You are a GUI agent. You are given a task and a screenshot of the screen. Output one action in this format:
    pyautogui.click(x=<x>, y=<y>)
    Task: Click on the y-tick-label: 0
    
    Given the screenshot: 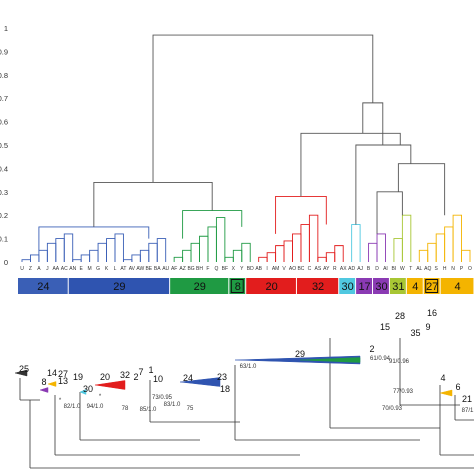 What is the action you would take?
    pyautogui.click(x=6, y=262)
    